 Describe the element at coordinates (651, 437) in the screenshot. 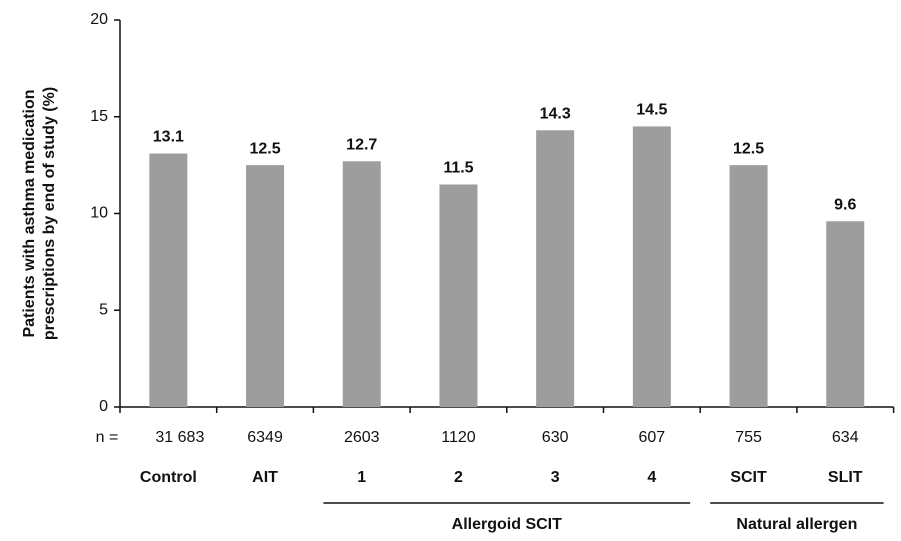

I see `sample-size: 607` at that location.